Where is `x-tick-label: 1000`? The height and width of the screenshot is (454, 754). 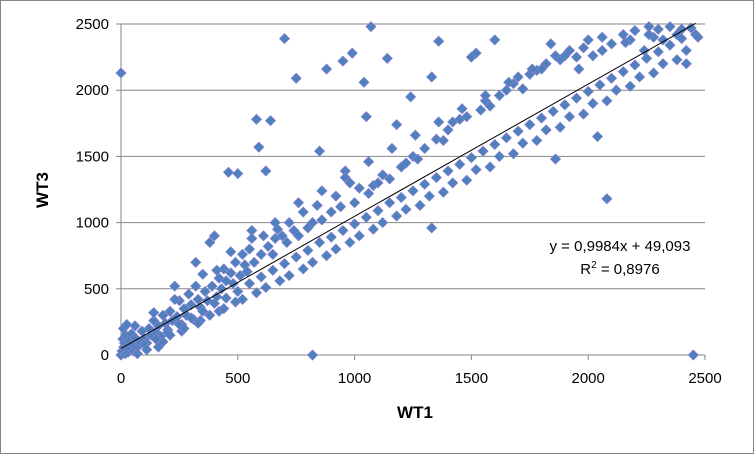 x-tick-label: 1000 is located at coordinates (354, 378).